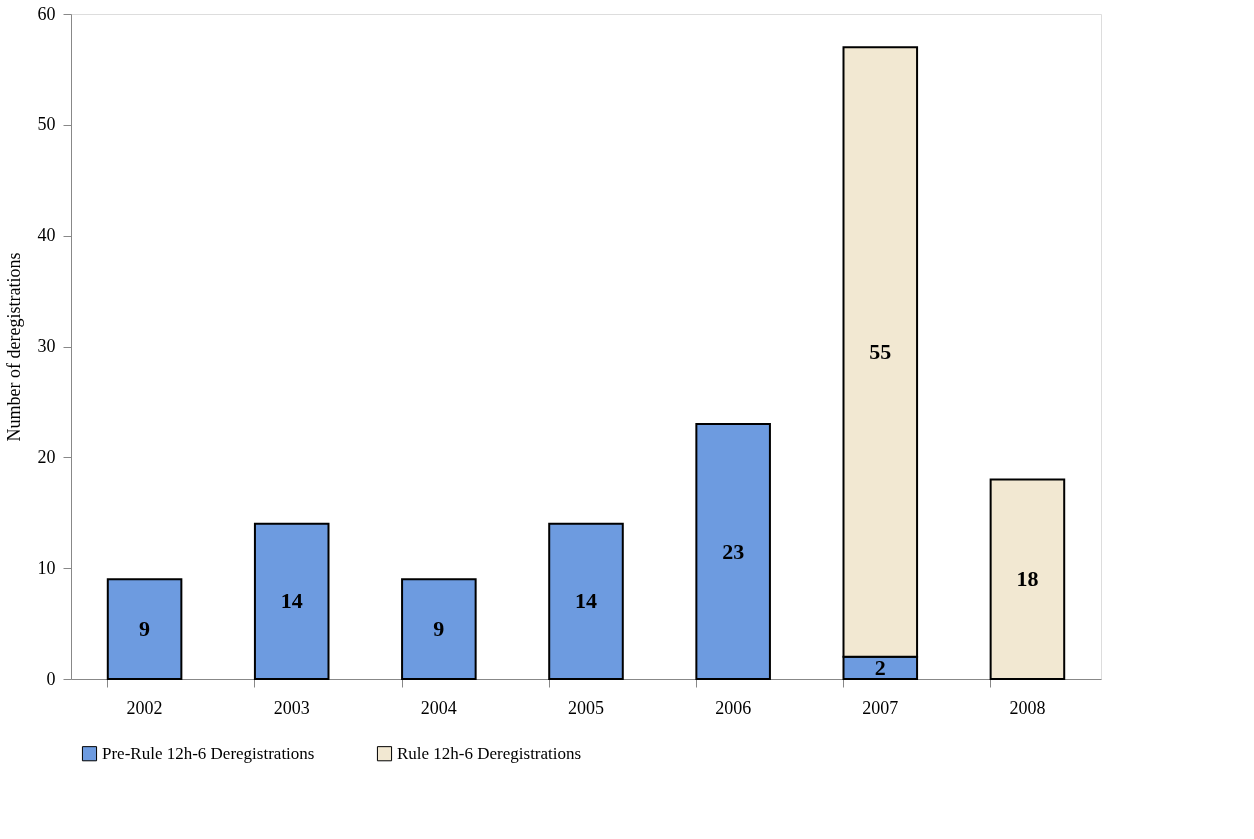 This screenshot has height=839, width=1254. Describe the element at coordinates (880, 707) in the screenshot. I see `x-tick-label: 2007` at that location.